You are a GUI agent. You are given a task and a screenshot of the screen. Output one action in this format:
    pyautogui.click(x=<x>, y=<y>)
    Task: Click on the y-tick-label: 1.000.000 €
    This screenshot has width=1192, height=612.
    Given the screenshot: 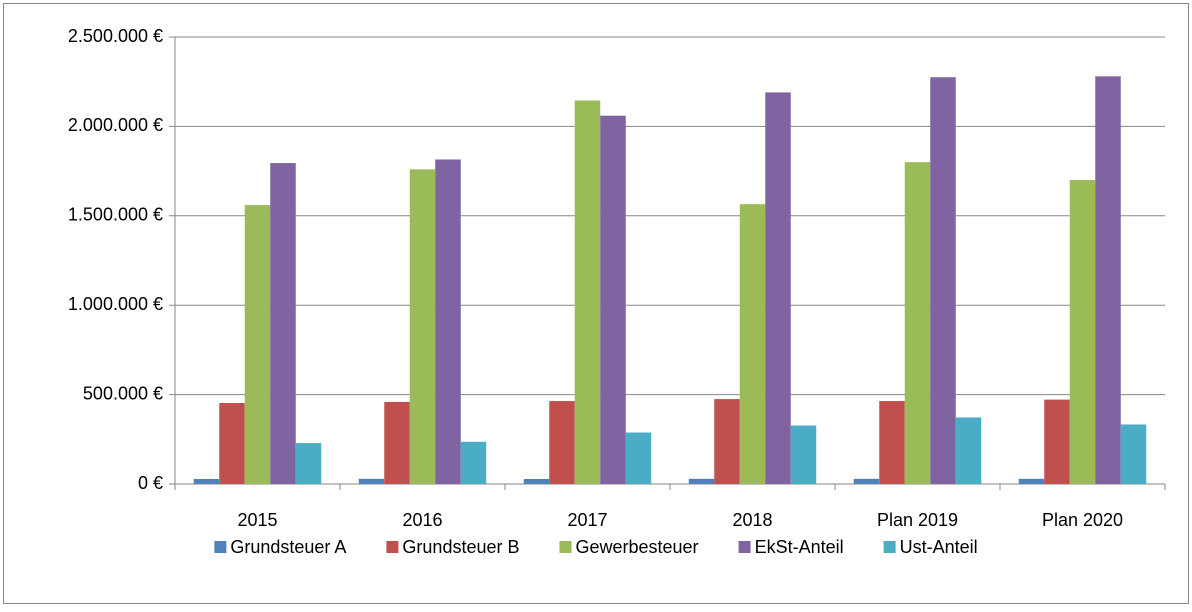 What is the action you would take?
    pyautogui.click(x=115, y=304)
    